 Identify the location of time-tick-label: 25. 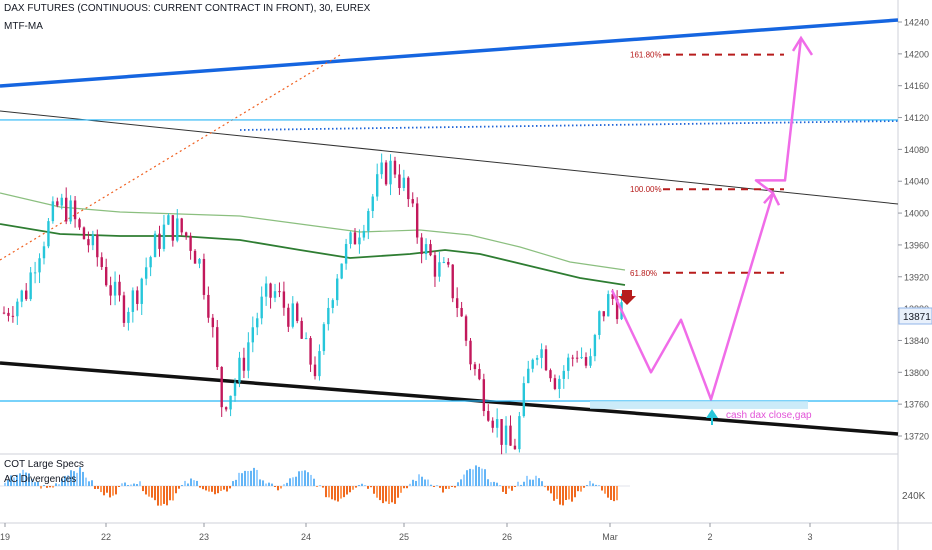
(404, 537).